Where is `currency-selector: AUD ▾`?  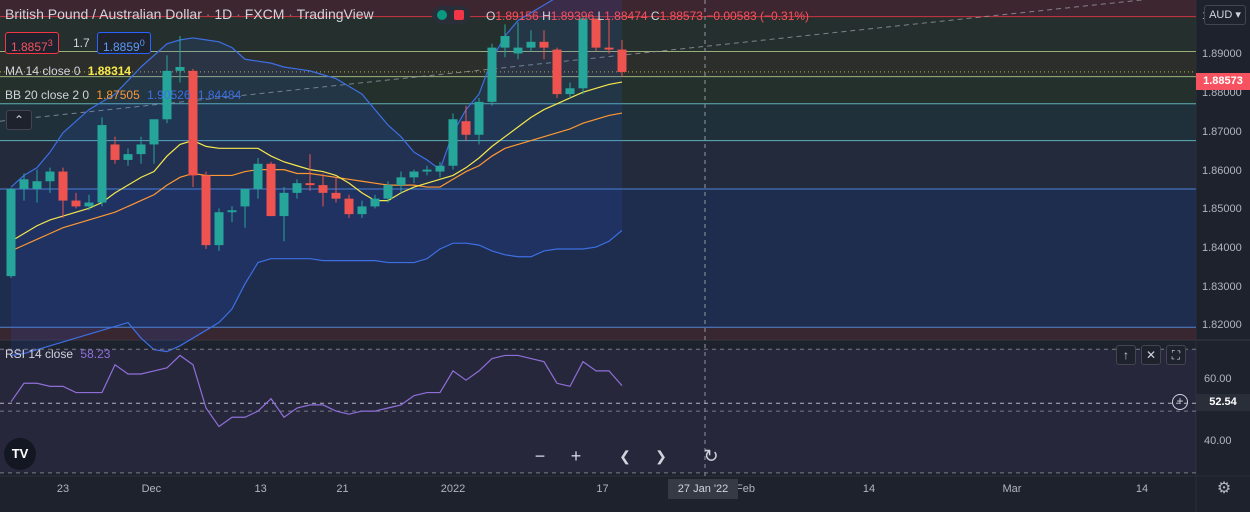 currency-selector: AUD ▾ is located at coordinates (1225, 15).